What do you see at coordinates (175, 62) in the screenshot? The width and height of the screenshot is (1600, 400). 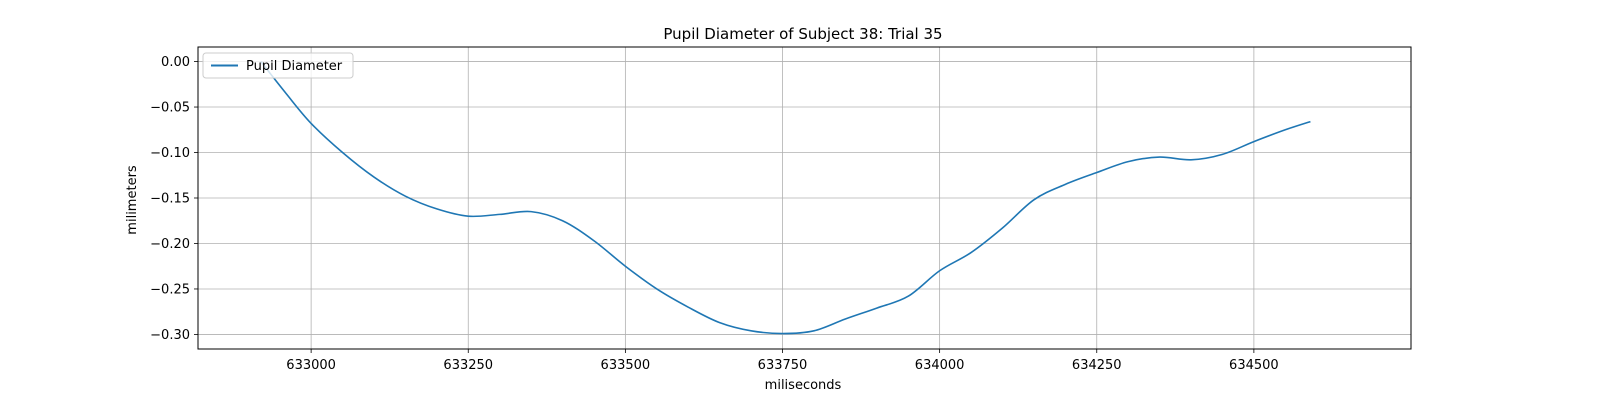 I see `y-tick-label: 0.00` at bounding box center [175, 62].